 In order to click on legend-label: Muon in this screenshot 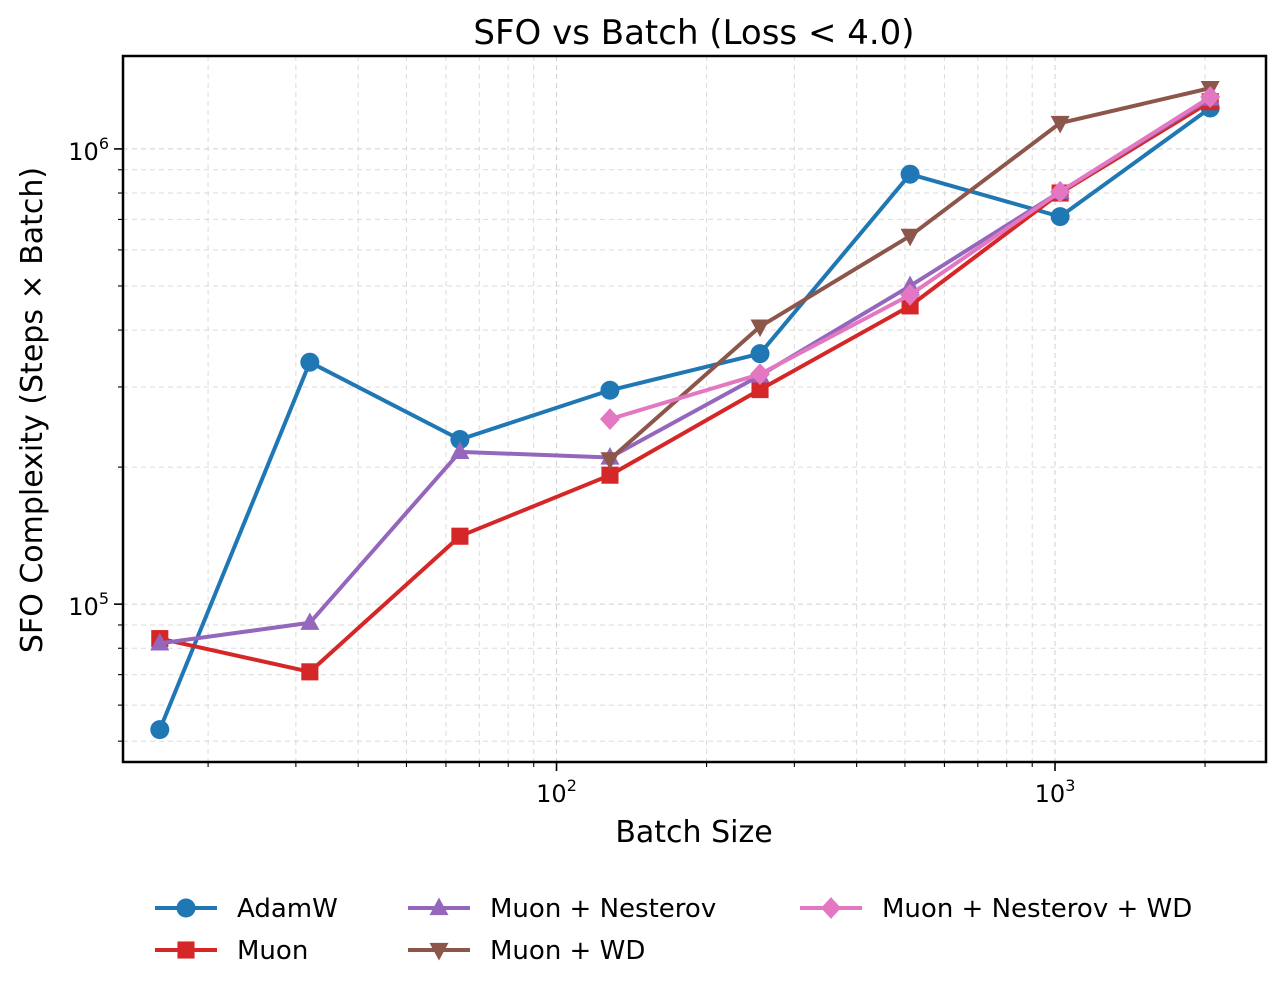, I will do `click(272, 951)`.